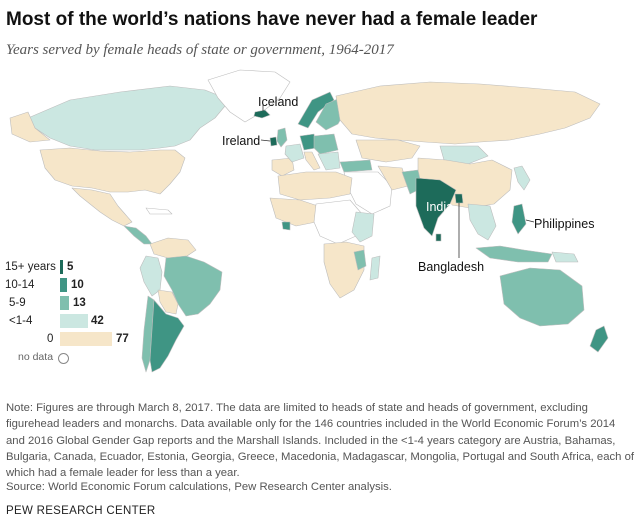 The height and width of the screenshot is (528, 640). Describe the element at coordinates (440, 207) in the screenshot. I see `label-india: India` at that location.